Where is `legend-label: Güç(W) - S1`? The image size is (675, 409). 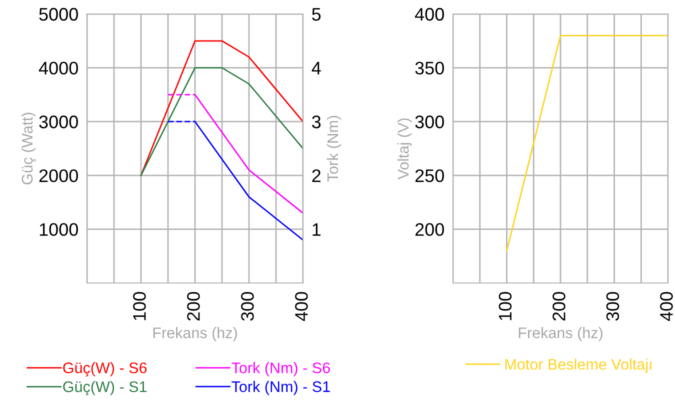 legend-label: Güç(W) - S1 is located at coordinates (105, 388).